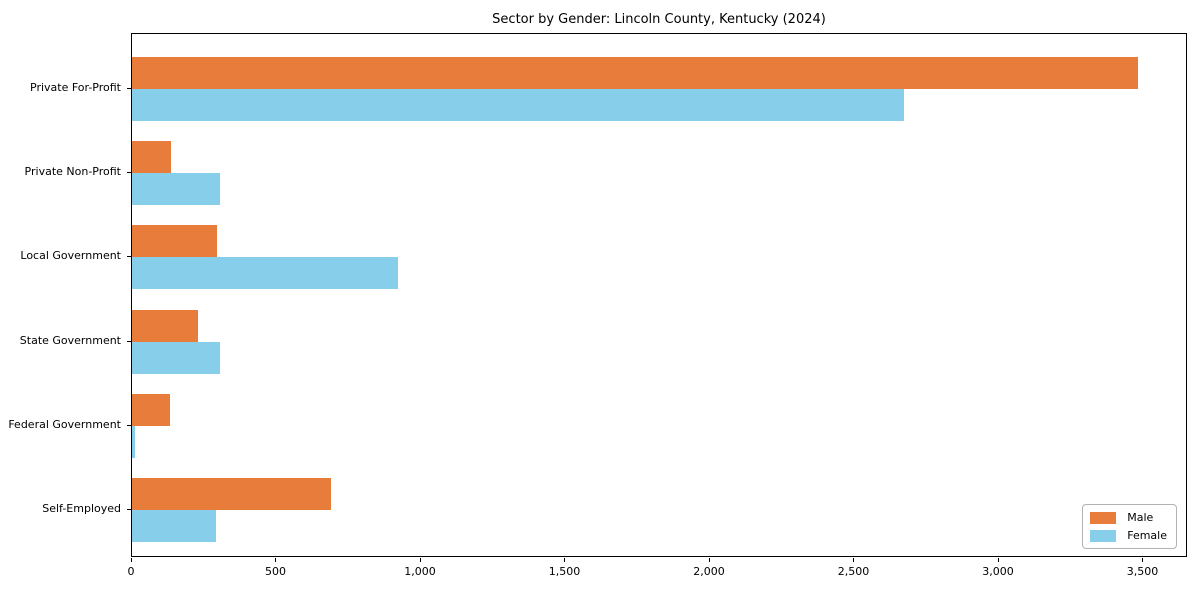 This screenshot has height=600, width=1200. Describe the element at coordinates (420, 571) in the screenshot. I see `x-tick-label: 1,000` at that location.